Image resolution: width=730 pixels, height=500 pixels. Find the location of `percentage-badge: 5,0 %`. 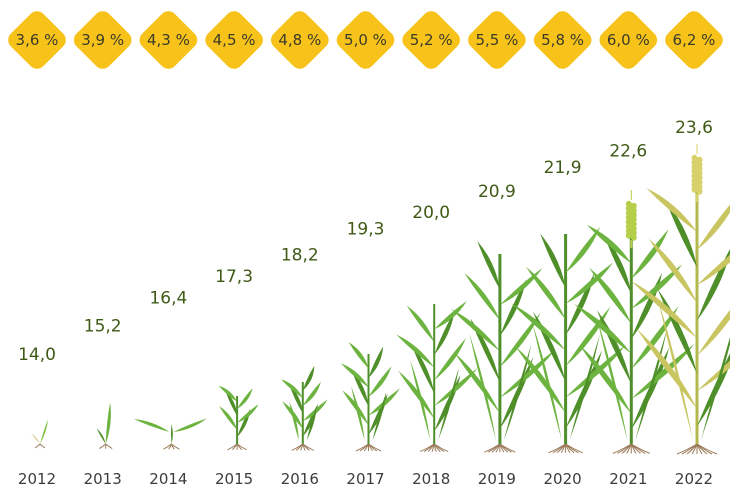

percentage-badge: 5,0 % is located at coordinates (365, 40).